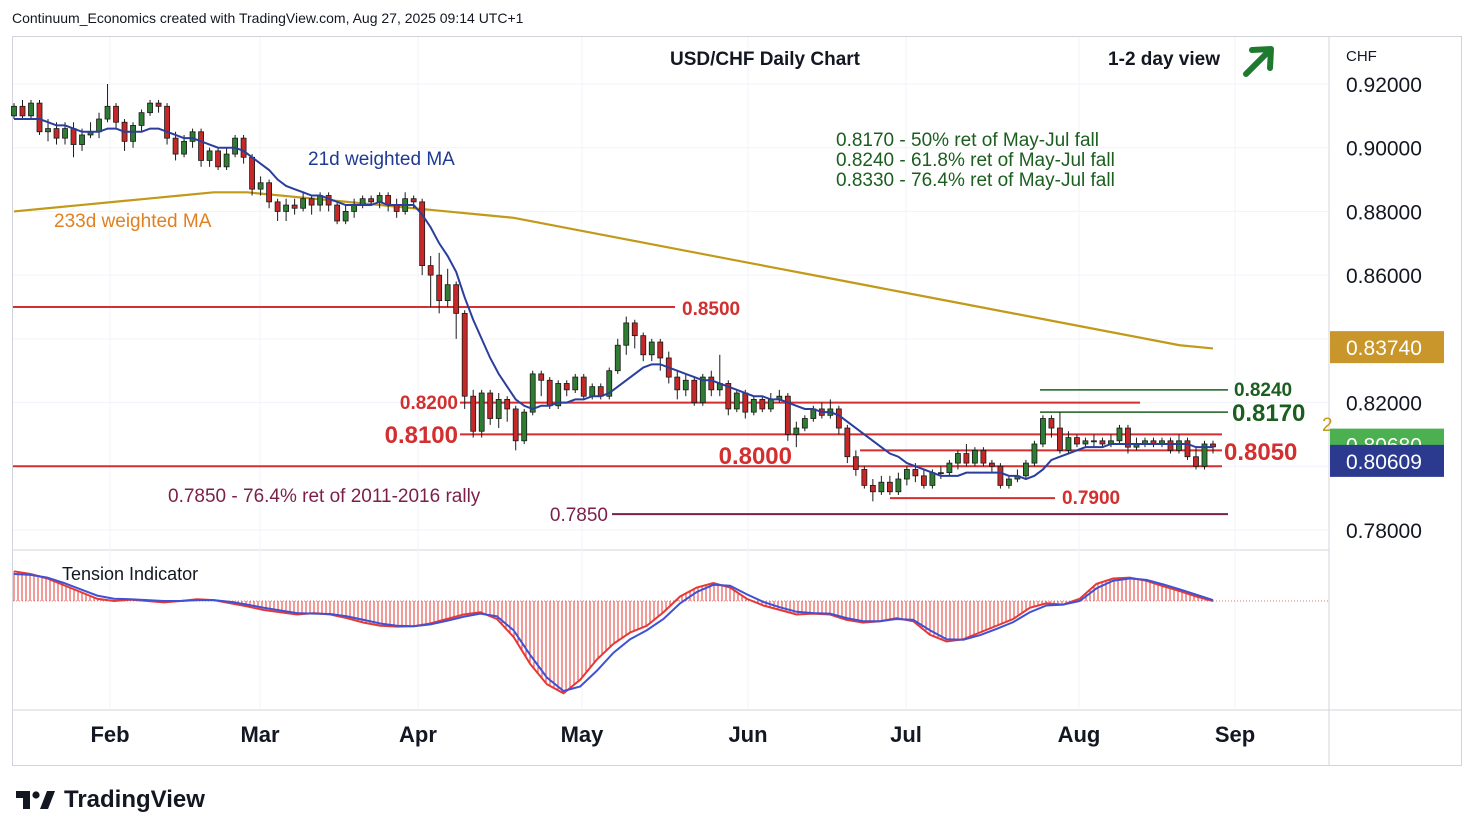  I want to click on y-tick-label: 0.88000, so click(1384, 212).